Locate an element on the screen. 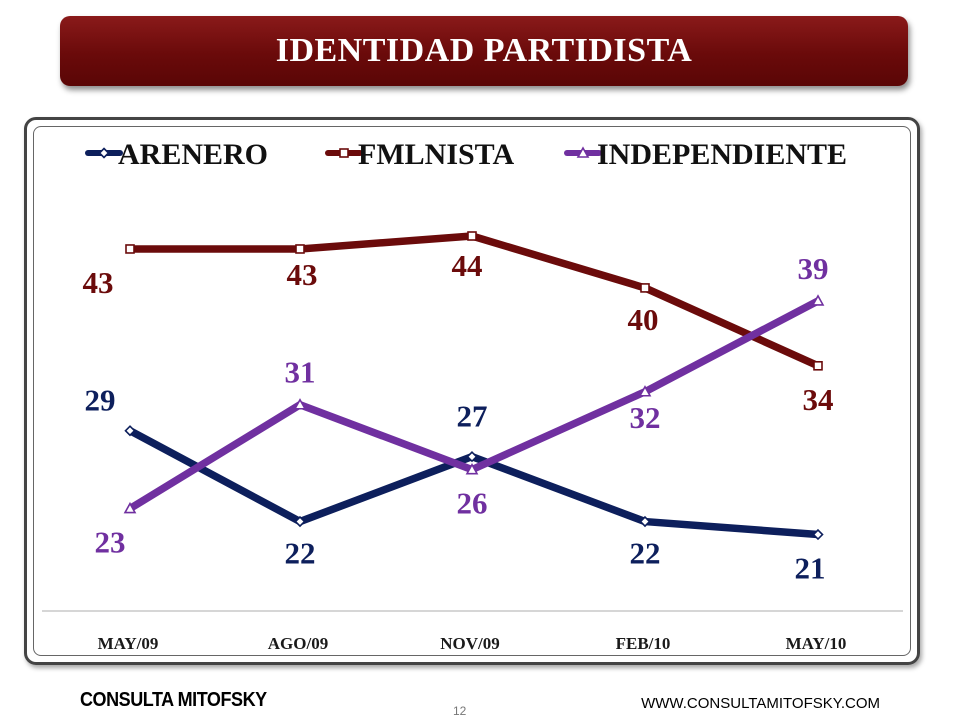 Image resolution: width=960 pixels, height=720 pixels. data-label-arenero-3: 27 is located at coordinates (472, 416).